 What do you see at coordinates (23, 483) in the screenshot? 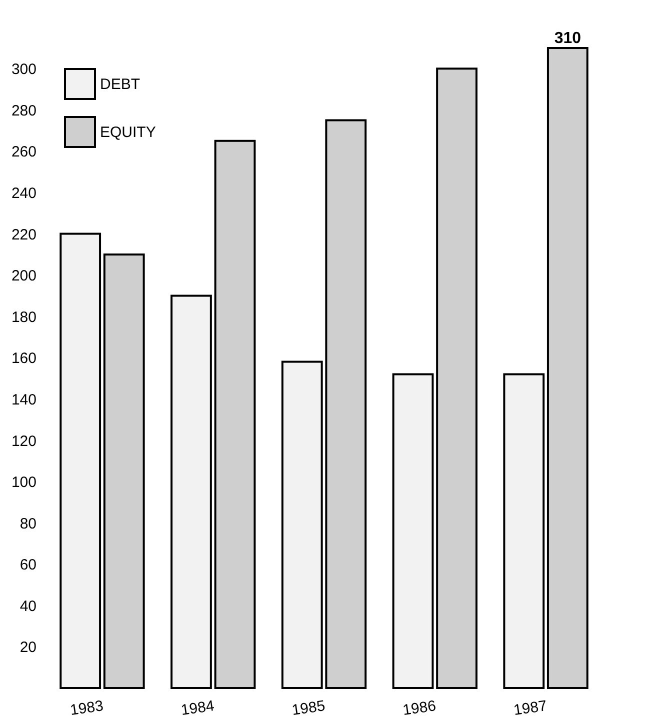
I see `y-tick-label: 100` at bounding box center [23, 483].